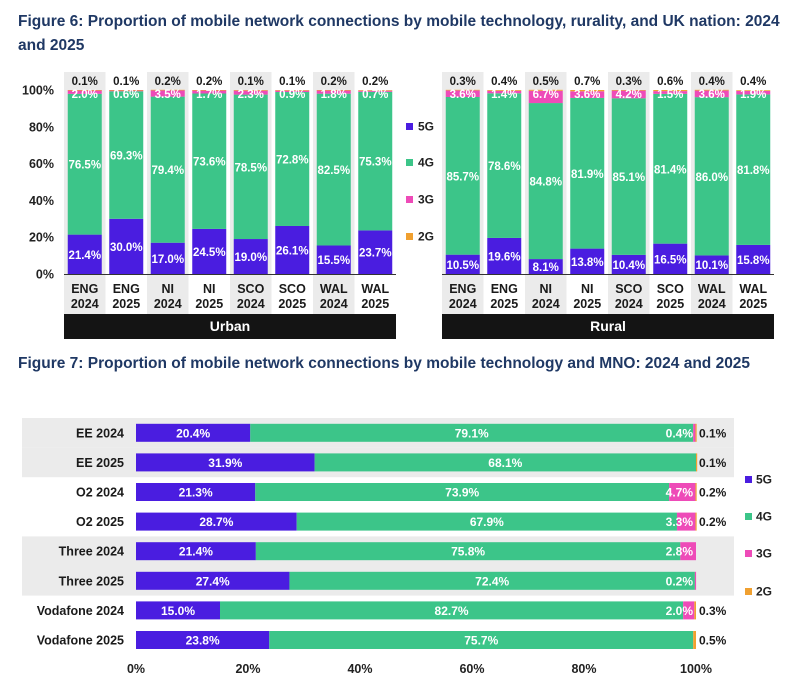  Describe the element at coordinates (196, 493) in the screenshot. I see `data-label-5g: 21.3%` at that location.